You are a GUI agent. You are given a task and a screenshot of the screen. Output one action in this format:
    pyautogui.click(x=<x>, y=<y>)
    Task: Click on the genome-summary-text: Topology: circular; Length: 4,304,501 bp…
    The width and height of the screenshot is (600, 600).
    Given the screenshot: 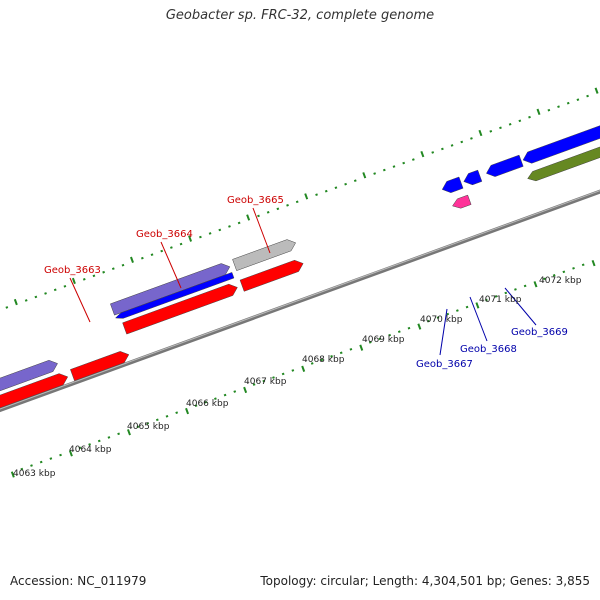 What is the action you would take?
    pyautogui.click(x=425, y=581)
    